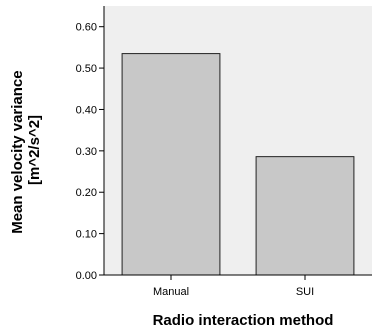  What do you see at coordinates (238, 286) in the screenshot?
I see `x-axis: Manual SUI` at bounding box center [238, 286].